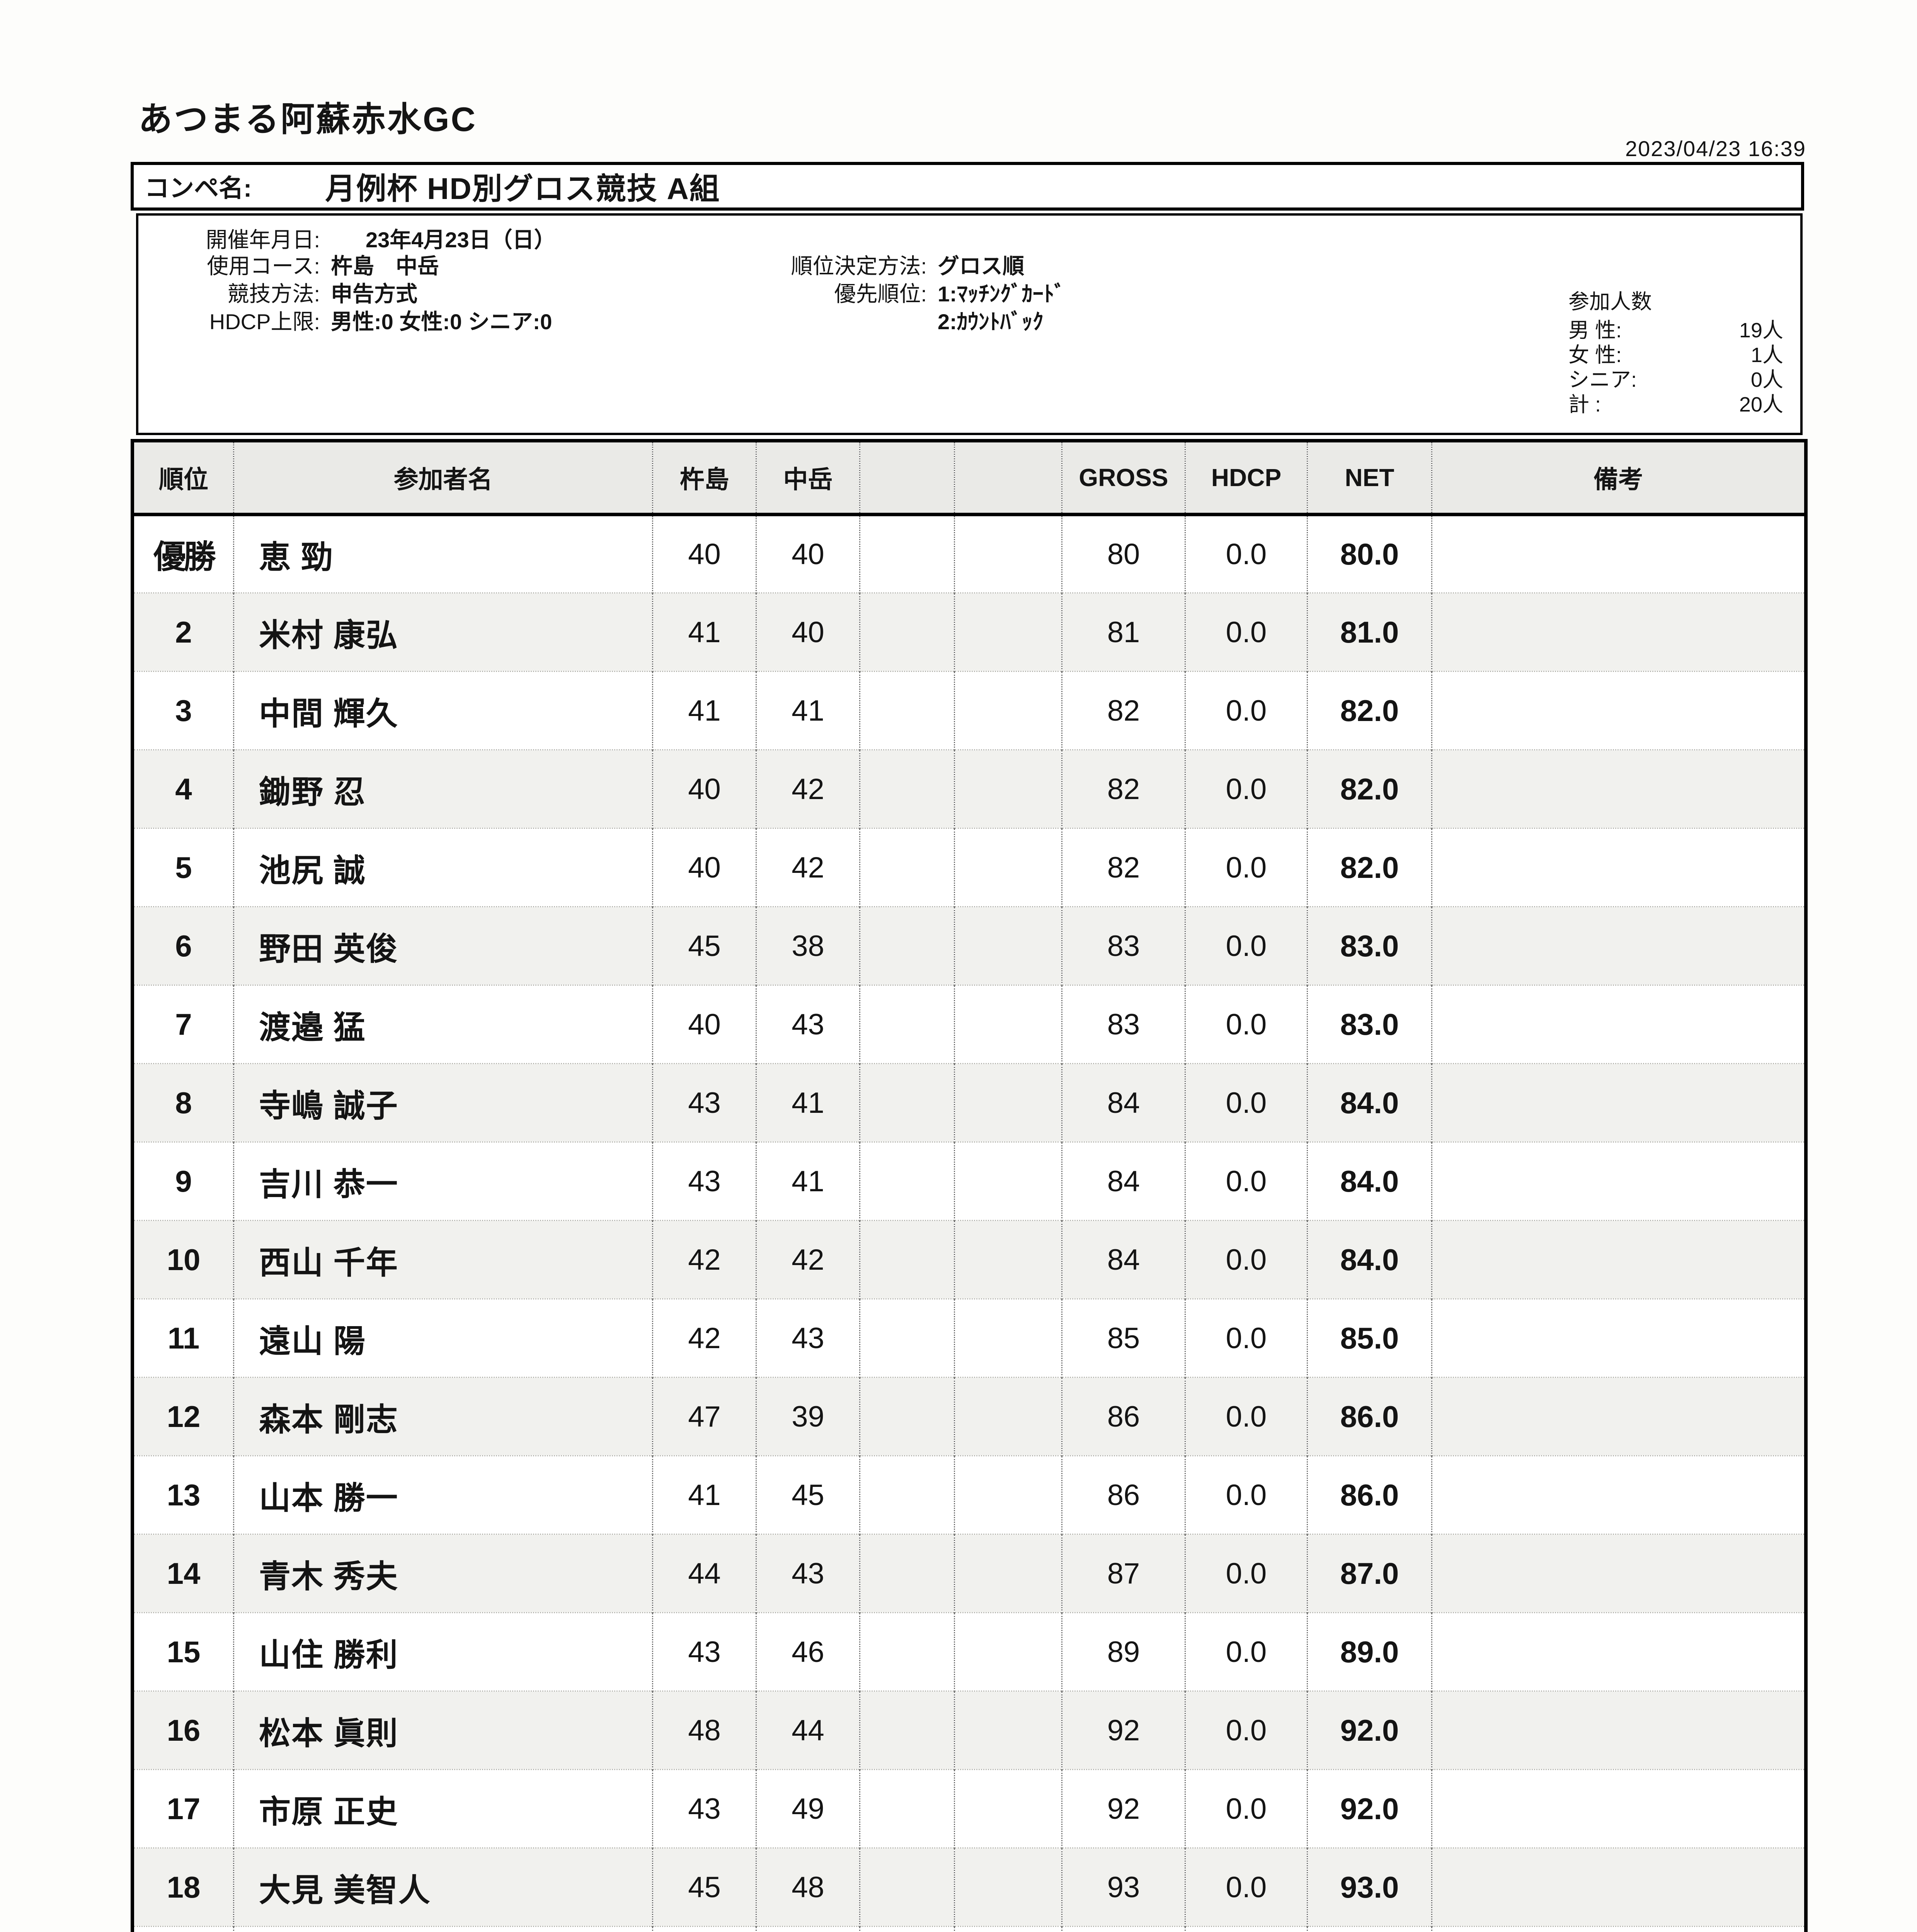  I want to click on net-cell: 86.0, so click(1369, 1495).